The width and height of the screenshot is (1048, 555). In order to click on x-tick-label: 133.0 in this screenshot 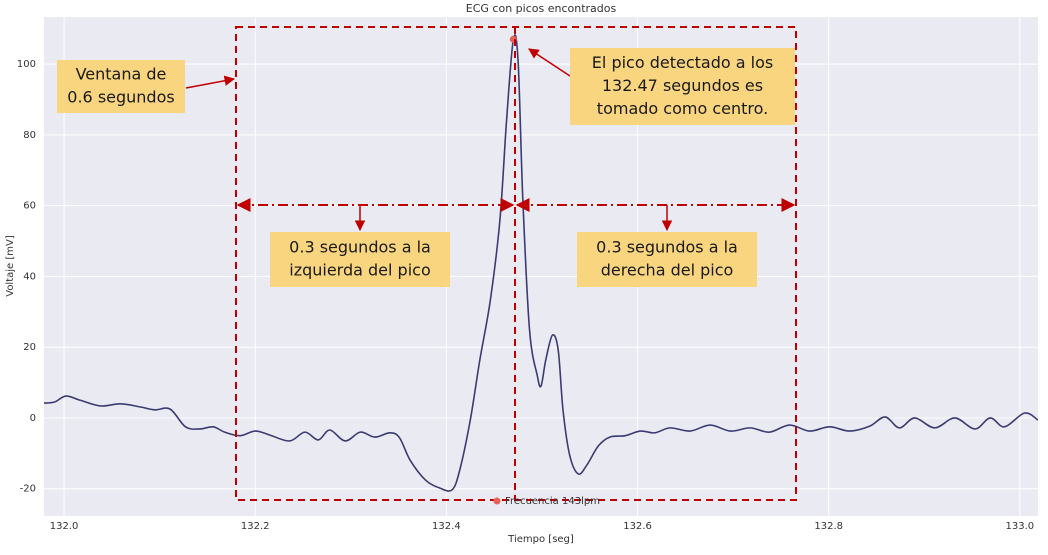, I will do `click(1020, 526)`.